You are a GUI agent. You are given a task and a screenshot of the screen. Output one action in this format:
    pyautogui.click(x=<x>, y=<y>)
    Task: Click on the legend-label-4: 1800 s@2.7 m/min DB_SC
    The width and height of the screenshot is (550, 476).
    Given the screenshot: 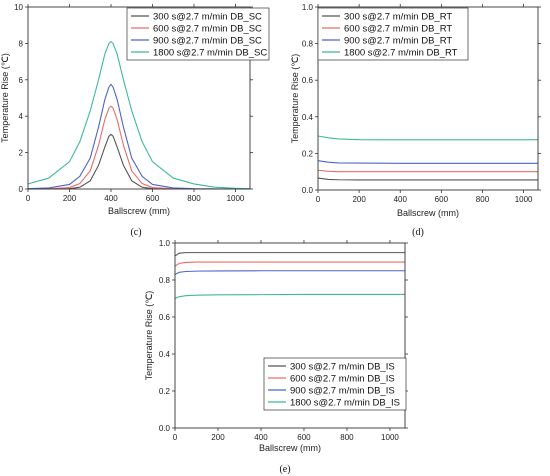 What is the action you would take?
    pyautogui.click(x=210, y=53)
    